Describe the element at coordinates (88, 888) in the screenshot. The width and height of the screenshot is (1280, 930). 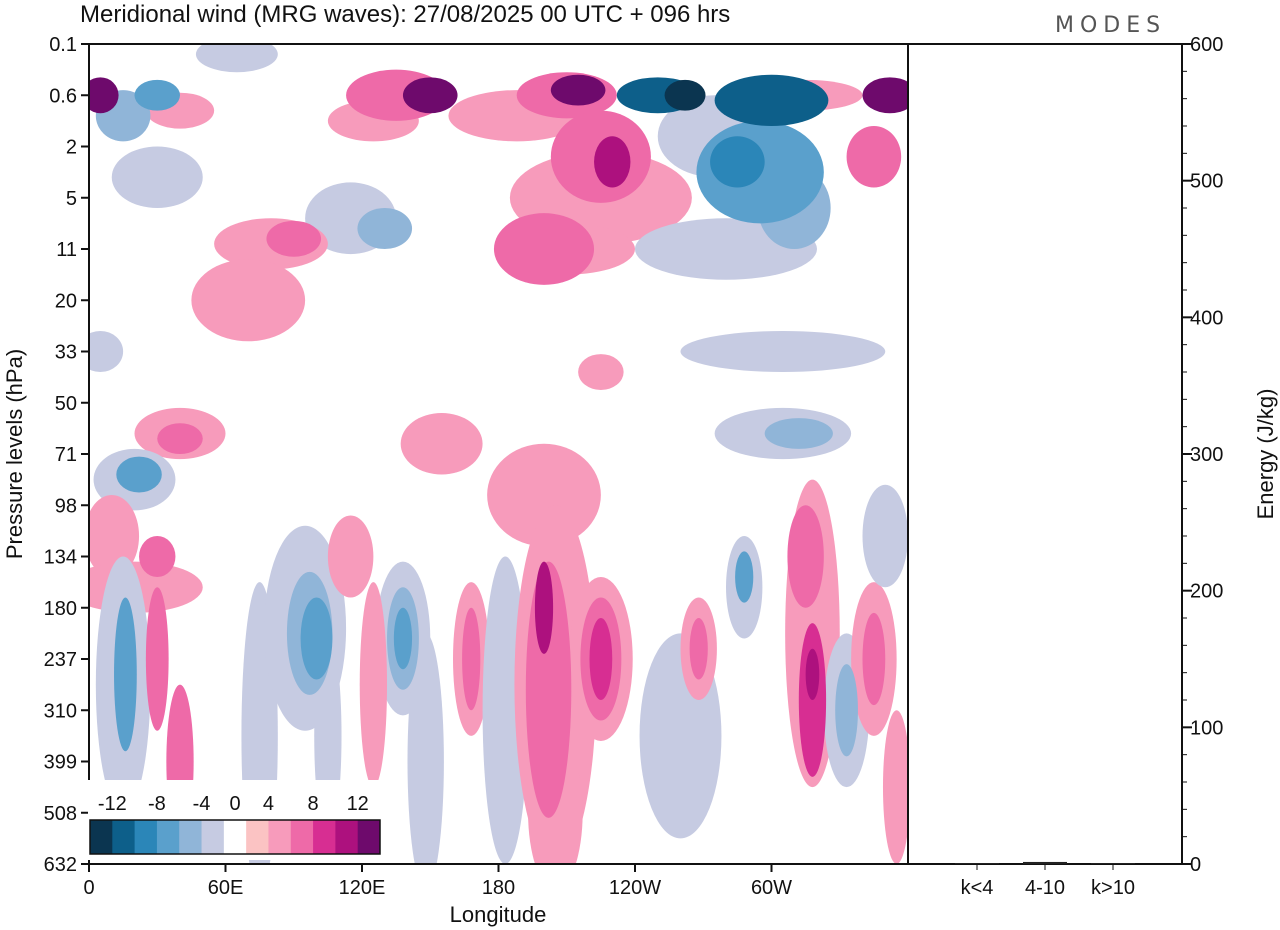
I see `x-tick-label: 0` at that location.